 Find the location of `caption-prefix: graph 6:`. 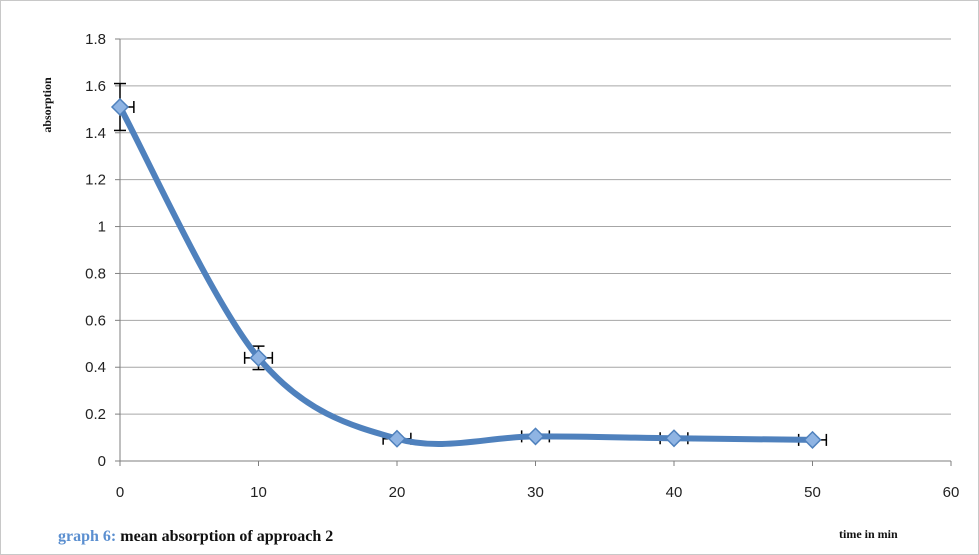

caption-prefix: graph 6: is located at coordinates (87, 536).